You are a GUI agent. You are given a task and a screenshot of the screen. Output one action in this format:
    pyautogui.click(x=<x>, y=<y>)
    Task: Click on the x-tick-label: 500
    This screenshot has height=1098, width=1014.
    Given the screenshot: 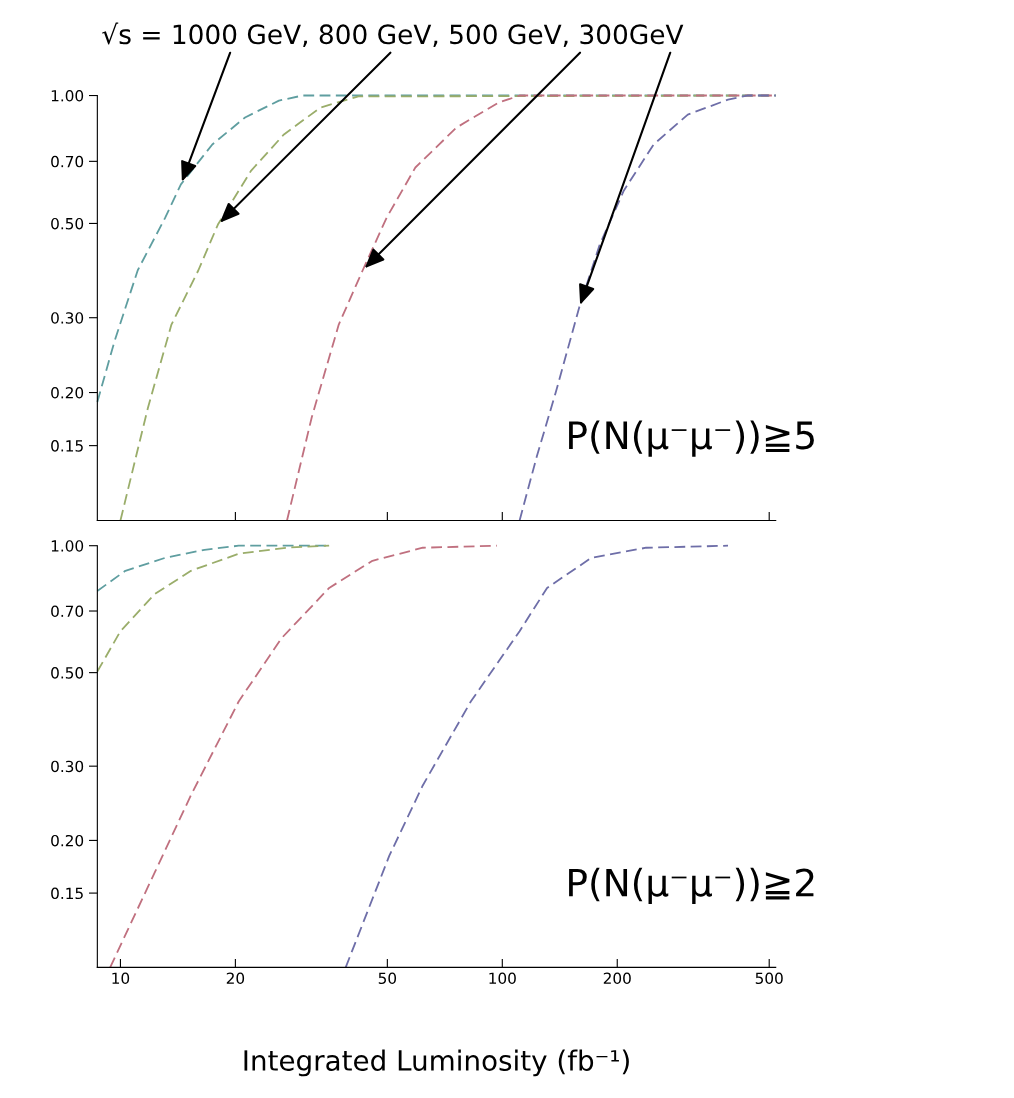 What is the action you would take?
    pyautogui.click(x=769, y=978)
    